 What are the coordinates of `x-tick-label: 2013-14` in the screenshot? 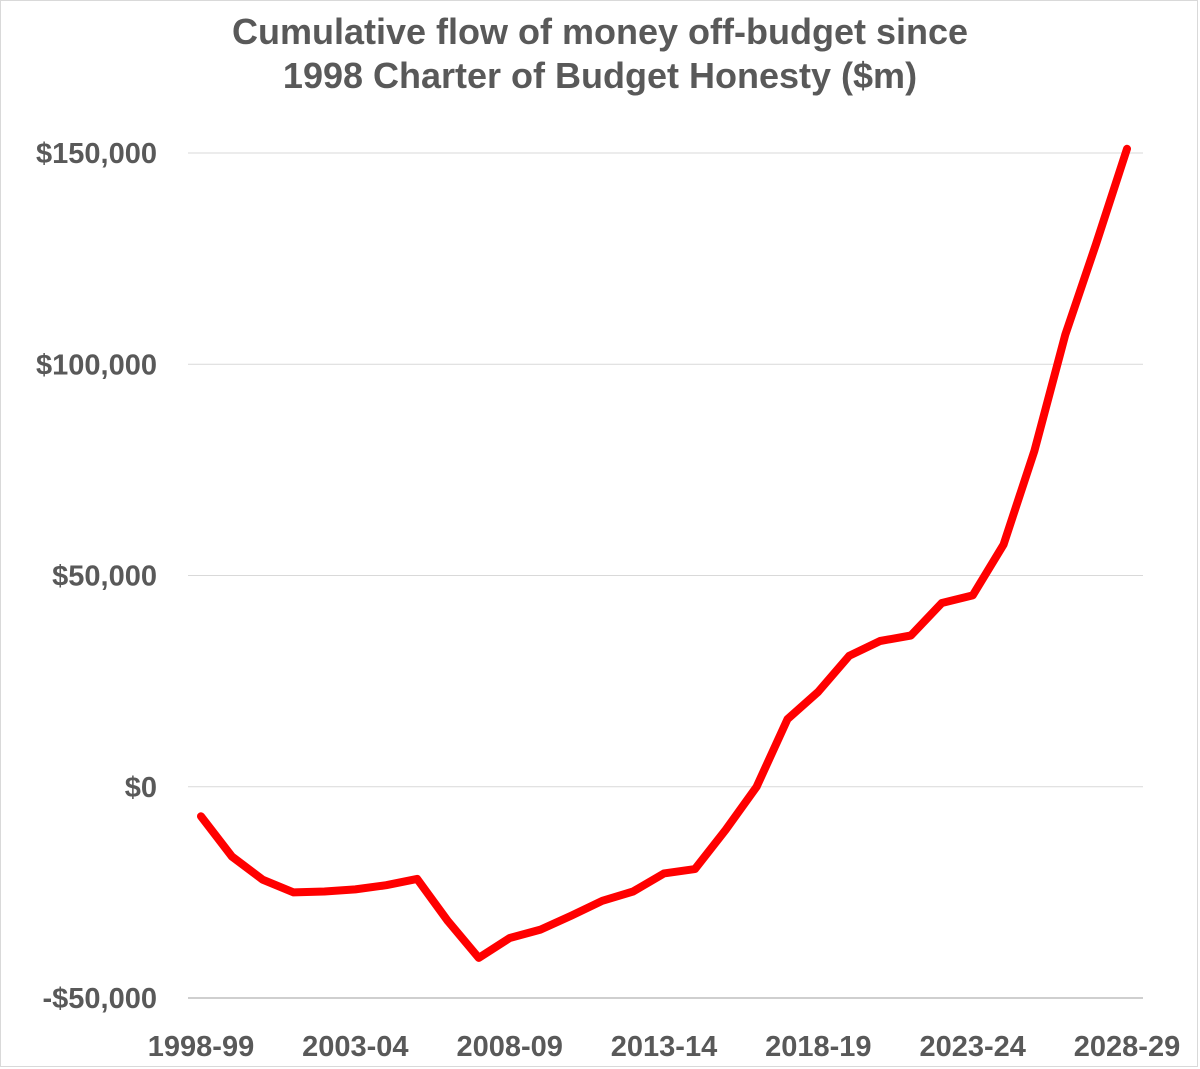 It's located at (664, 1047).